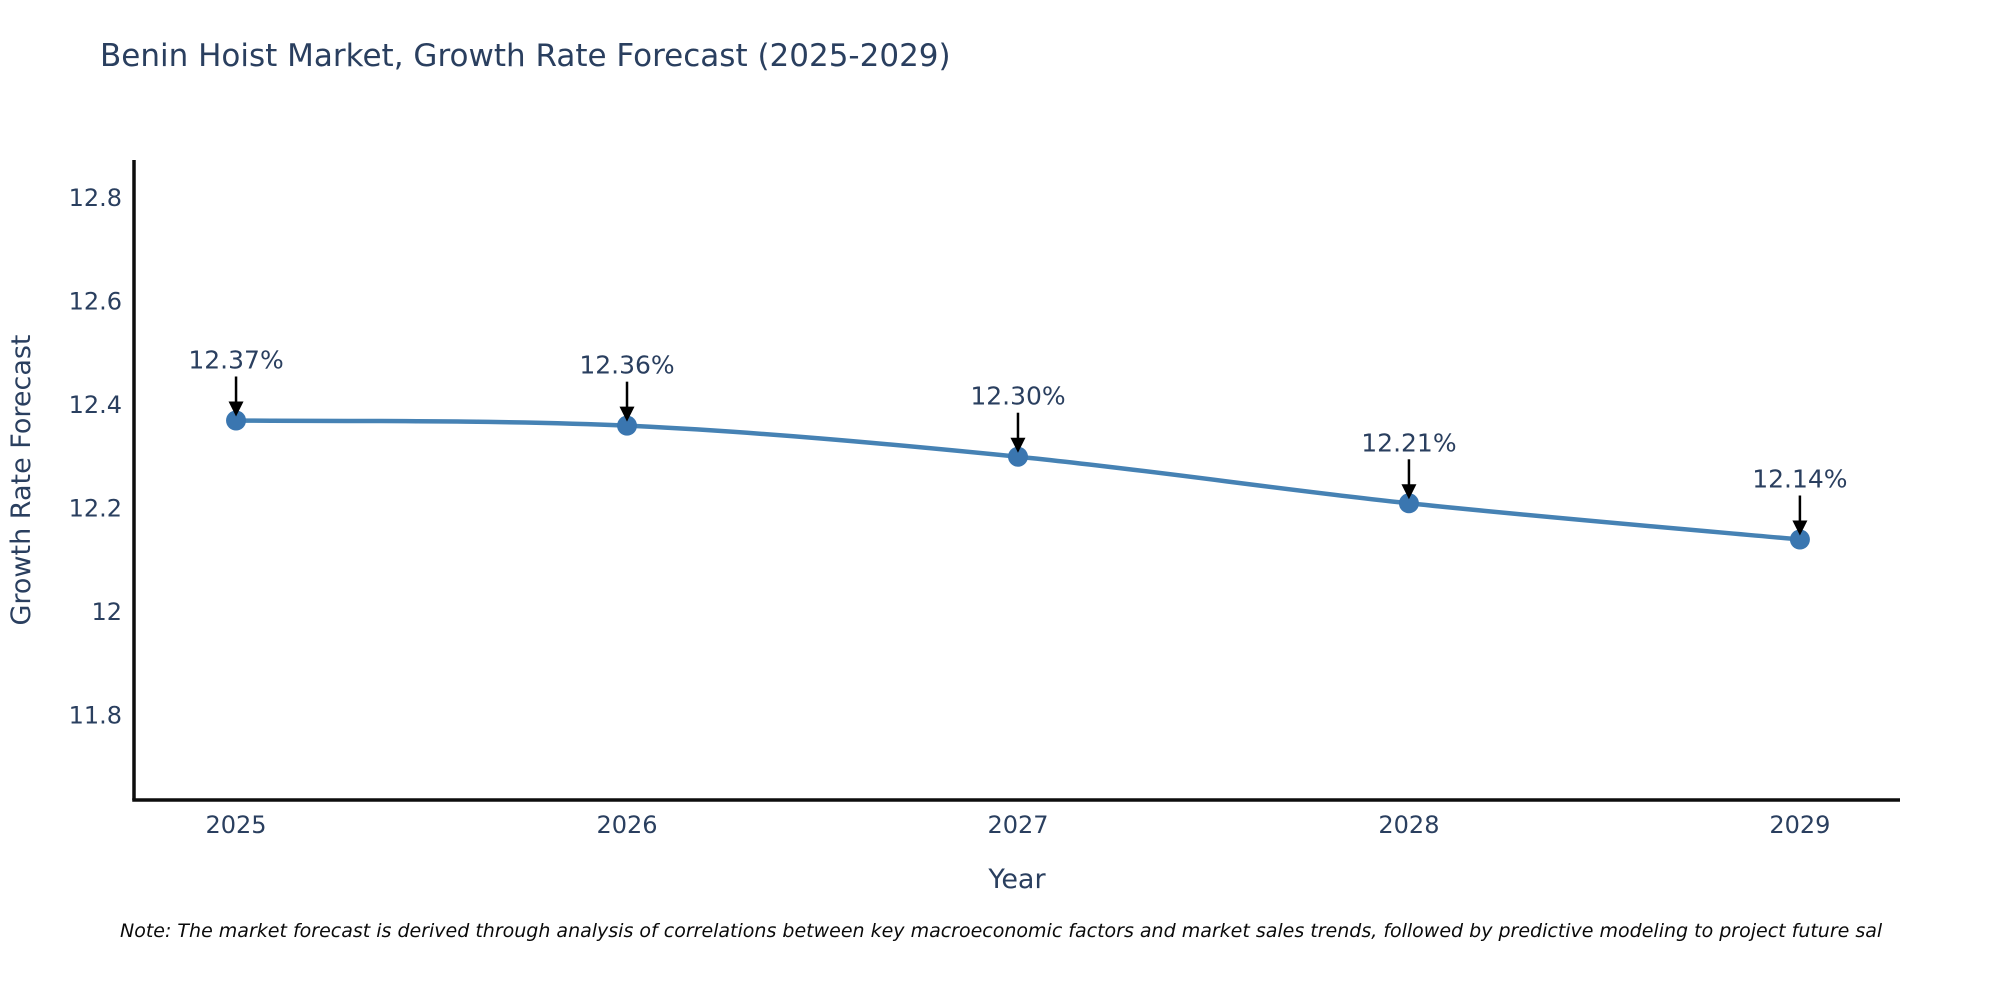 This screenshot has width=2000, height=1000. Describe the element at coordinates (235, 359) in the screenshot. I see `point-value-label: 12.37%` at that location.